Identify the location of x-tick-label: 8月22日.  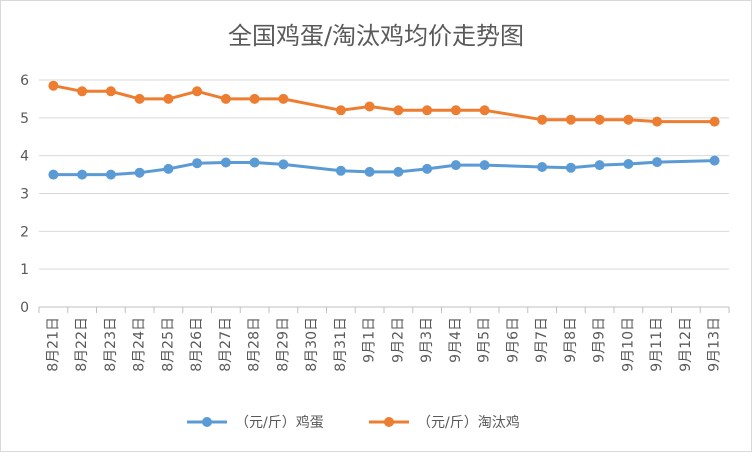
(82, 344).